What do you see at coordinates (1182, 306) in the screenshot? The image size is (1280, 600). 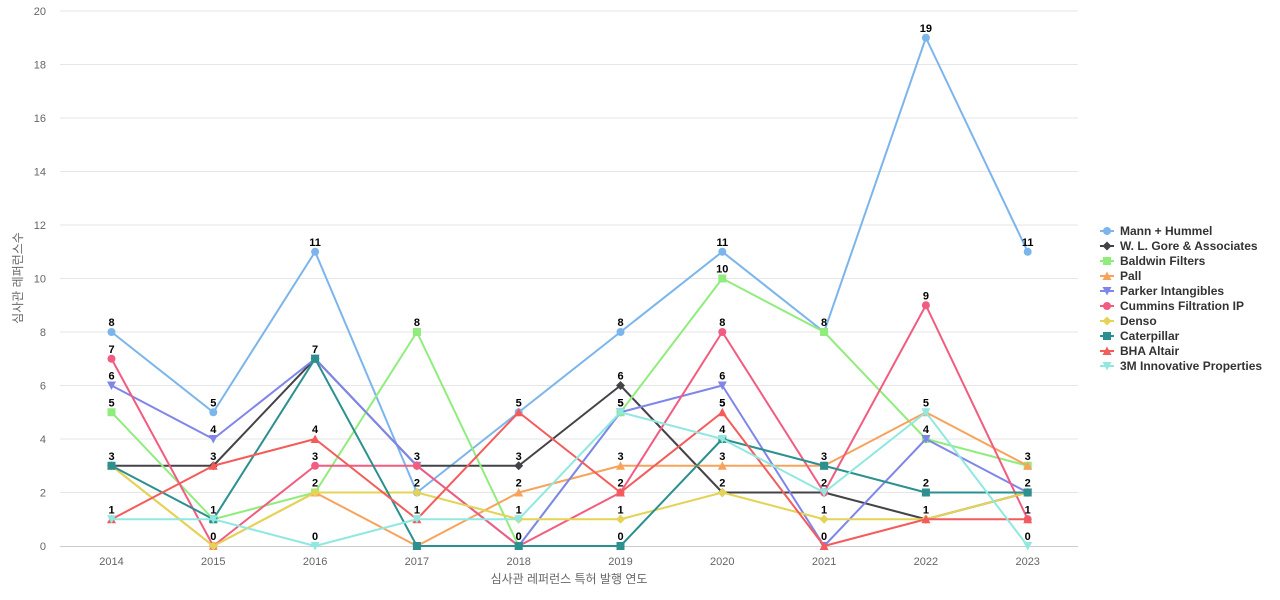 I see `legend-label: Cummins Filtration IP` at bounding box center [1182, 306].